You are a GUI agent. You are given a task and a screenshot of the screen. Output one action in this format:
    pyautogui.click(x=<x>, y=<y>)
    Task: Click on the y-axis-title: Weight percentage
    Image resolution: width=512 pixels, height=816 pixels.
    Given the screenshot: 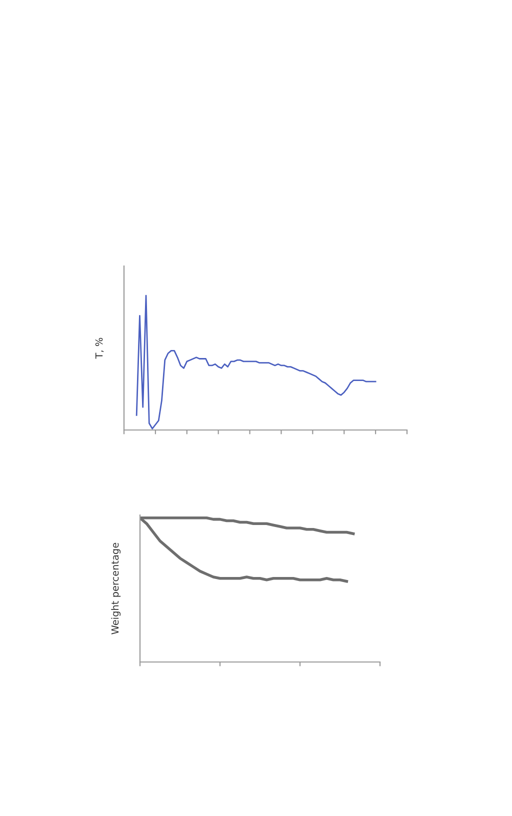 What is the action you would take?
    pyautogui.click(x=116, y=588)
    